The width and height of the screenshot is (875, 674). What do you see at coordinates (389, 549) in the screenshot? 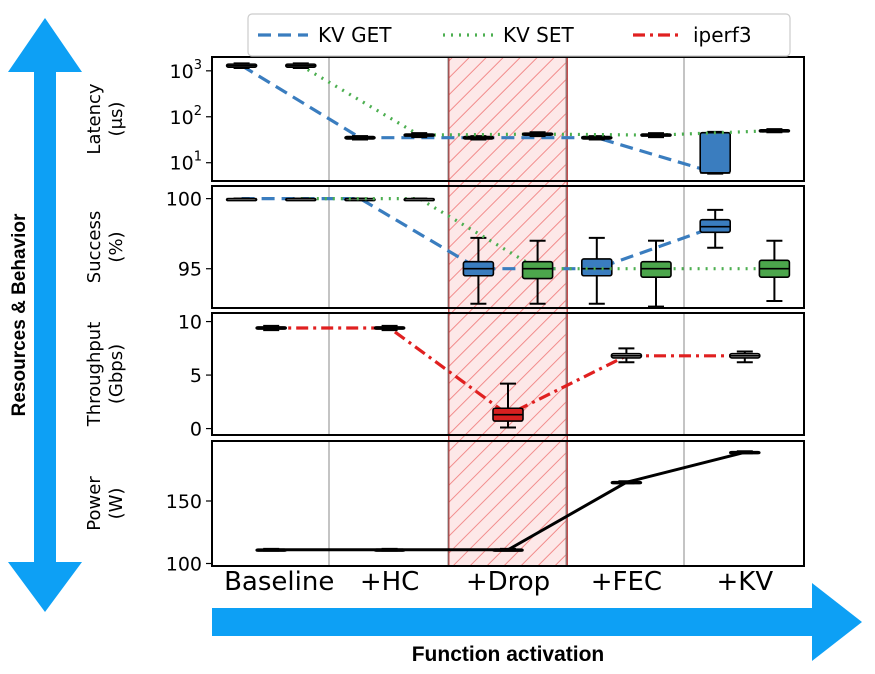
I see `box-power-hc` at bounding box center [389, 549].